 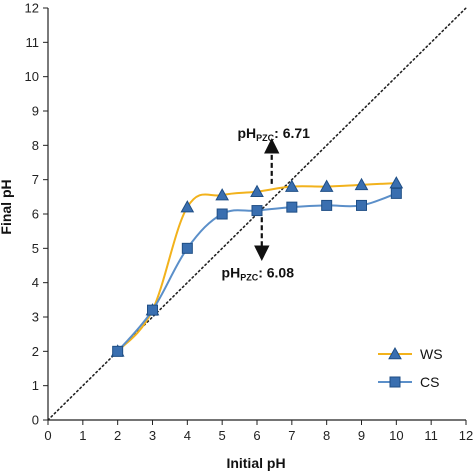 What do you see at coordinates (255, 463) in the screenshot?
I see `x-axis-label: Initial pH` at bounding box center [255, 463].